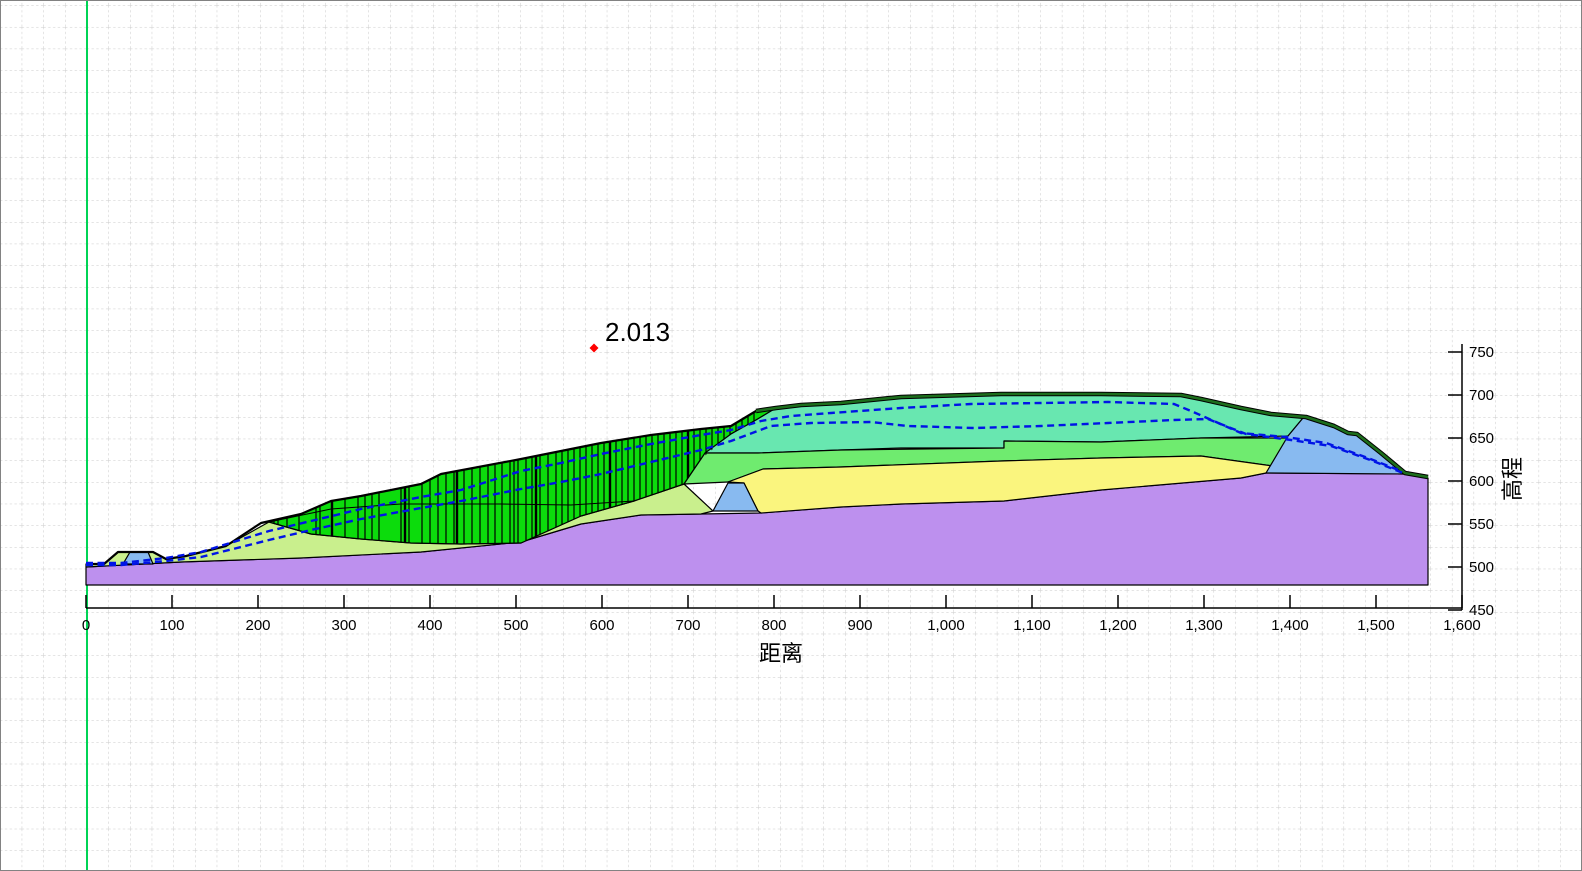 The height and width of the screenshot is (871, 1582). I want to click on y-tick-label: 750, so click(1481, 352).